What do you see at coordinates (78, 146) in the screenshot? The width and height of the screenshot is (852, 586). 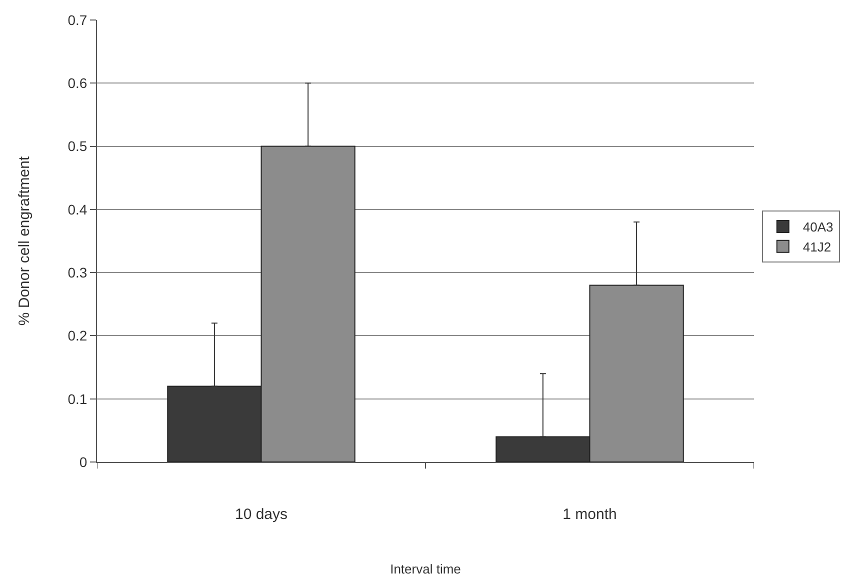 I see `y-tick-label: 0.5` at bounding box center [78, 146].